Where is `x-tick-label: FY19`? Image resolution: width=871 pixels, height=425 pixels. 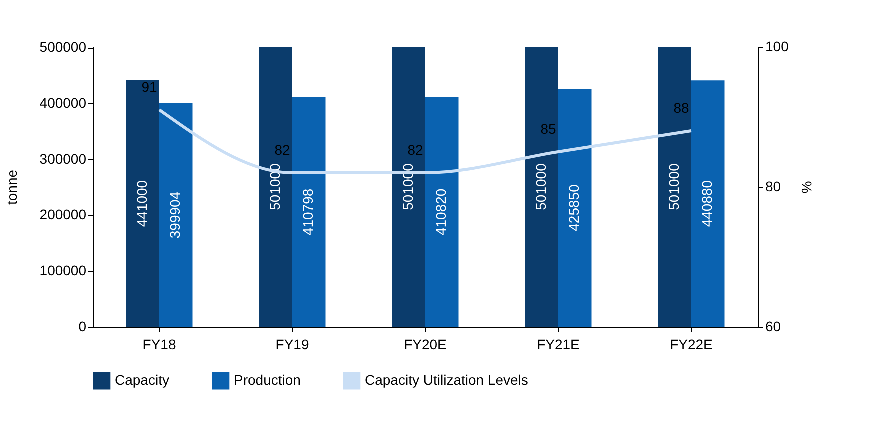
x-tick-label: FY19 is located at coordinates (293, 344).